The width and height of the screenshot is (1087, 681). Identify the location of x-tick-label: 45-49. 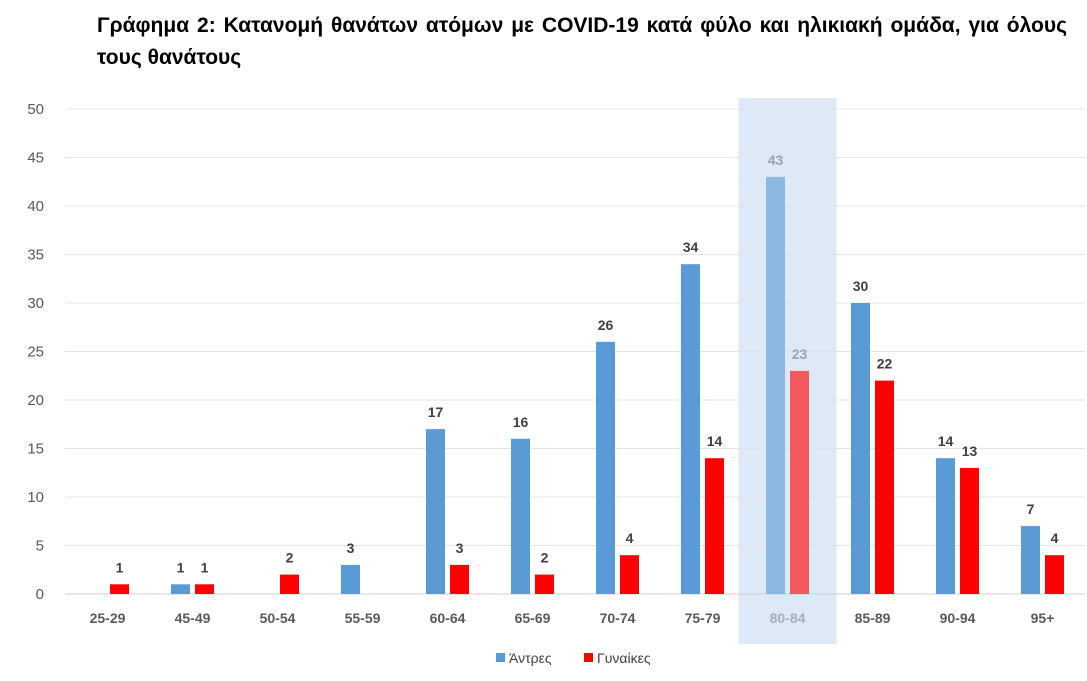
(193, 618).